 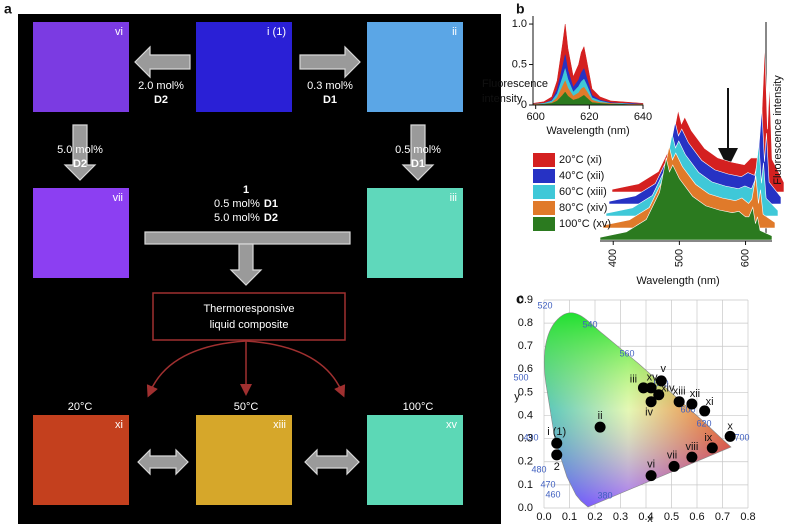 I want to click on y-tick-label: 0.7, so click(x=525, y=346).